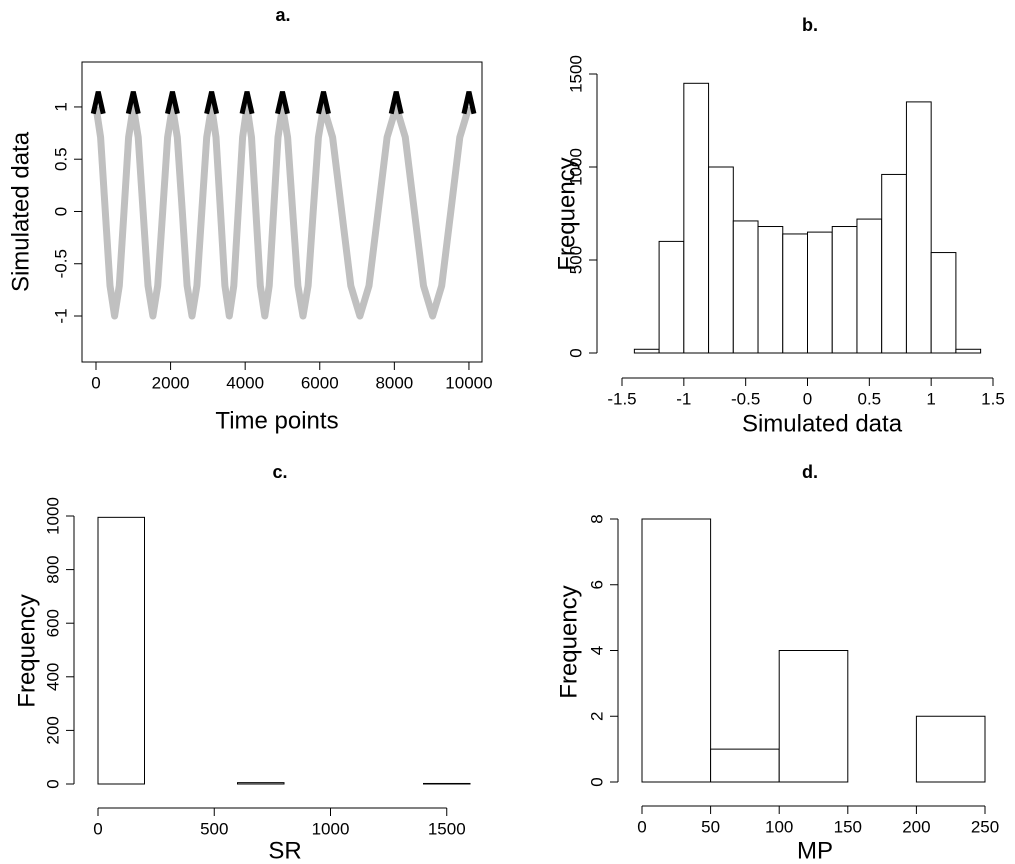 The width and height of the screenshot is (1015, 864). Describe the element at coordinates (930, 398) in the screenshot. I see `x-tick-label: 1` at that location.